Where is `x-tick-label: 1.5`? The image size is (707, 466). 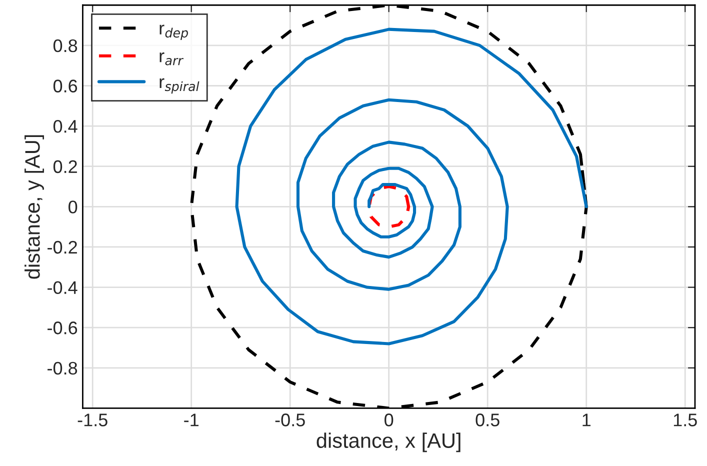
x-tick-label: 1.5 is located at coordinates (685, 420).